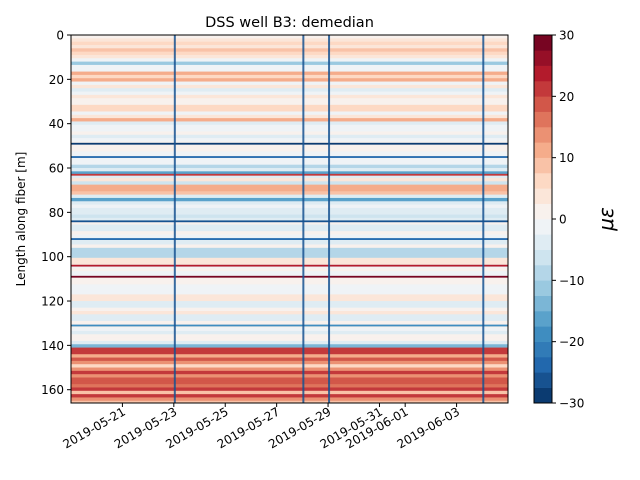  What do you see at coordinates (52, 302) in the screenshot?
I see `y-tick-label: 120` at bounding box center [52, 302].